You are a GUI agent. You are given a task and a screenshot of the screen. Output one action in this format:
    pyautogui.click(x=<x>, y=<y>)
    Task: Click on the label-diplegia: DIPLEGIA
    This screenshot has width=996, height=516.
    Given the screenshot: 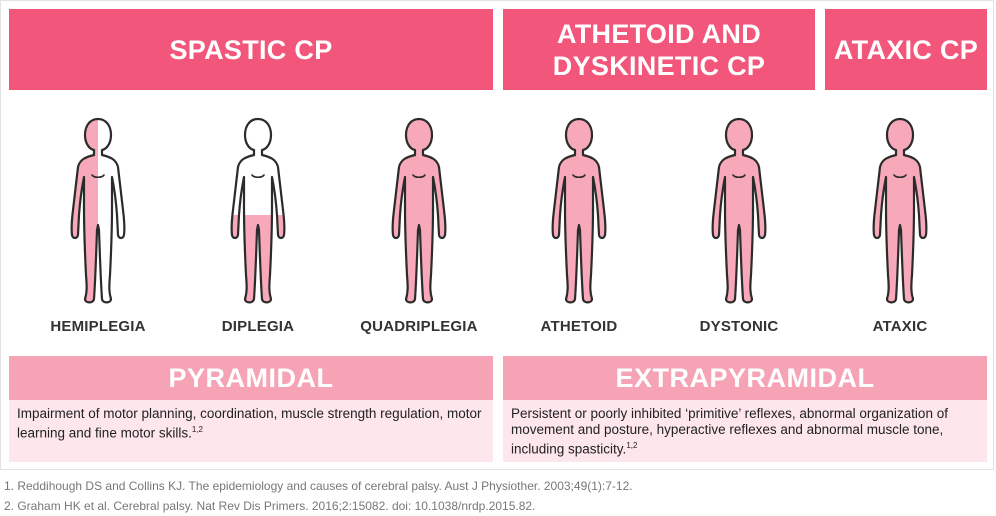 What is the action you would take?
    pyautogui.click(x=258, y=326)
    